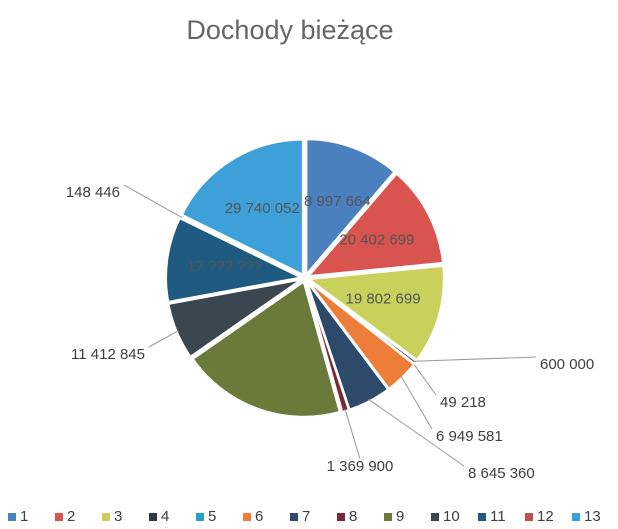  Describe the element at coordinates (108, 354) in the screenshot. I see `data-label: 11 412 845` at that location.